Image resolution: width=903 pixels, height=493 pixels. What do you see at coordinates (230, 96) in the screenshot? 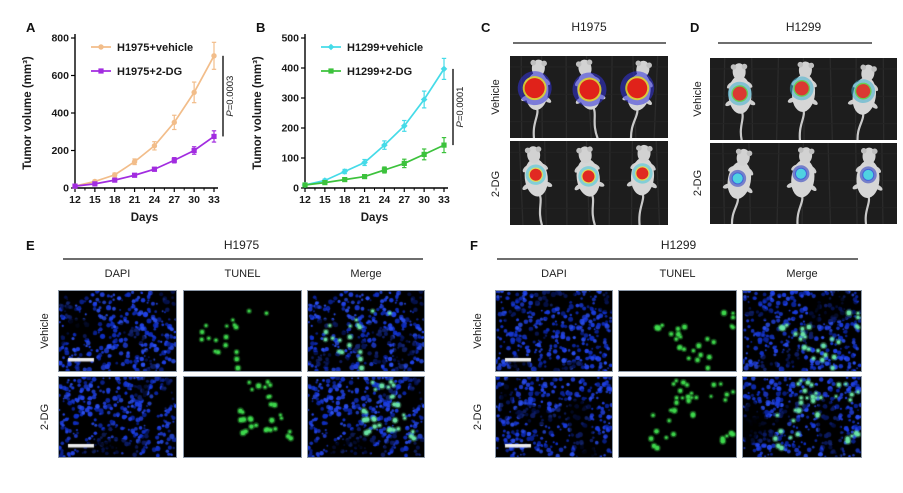
I see `svg-text: P=0.0003` at bounding box center [230, 96].